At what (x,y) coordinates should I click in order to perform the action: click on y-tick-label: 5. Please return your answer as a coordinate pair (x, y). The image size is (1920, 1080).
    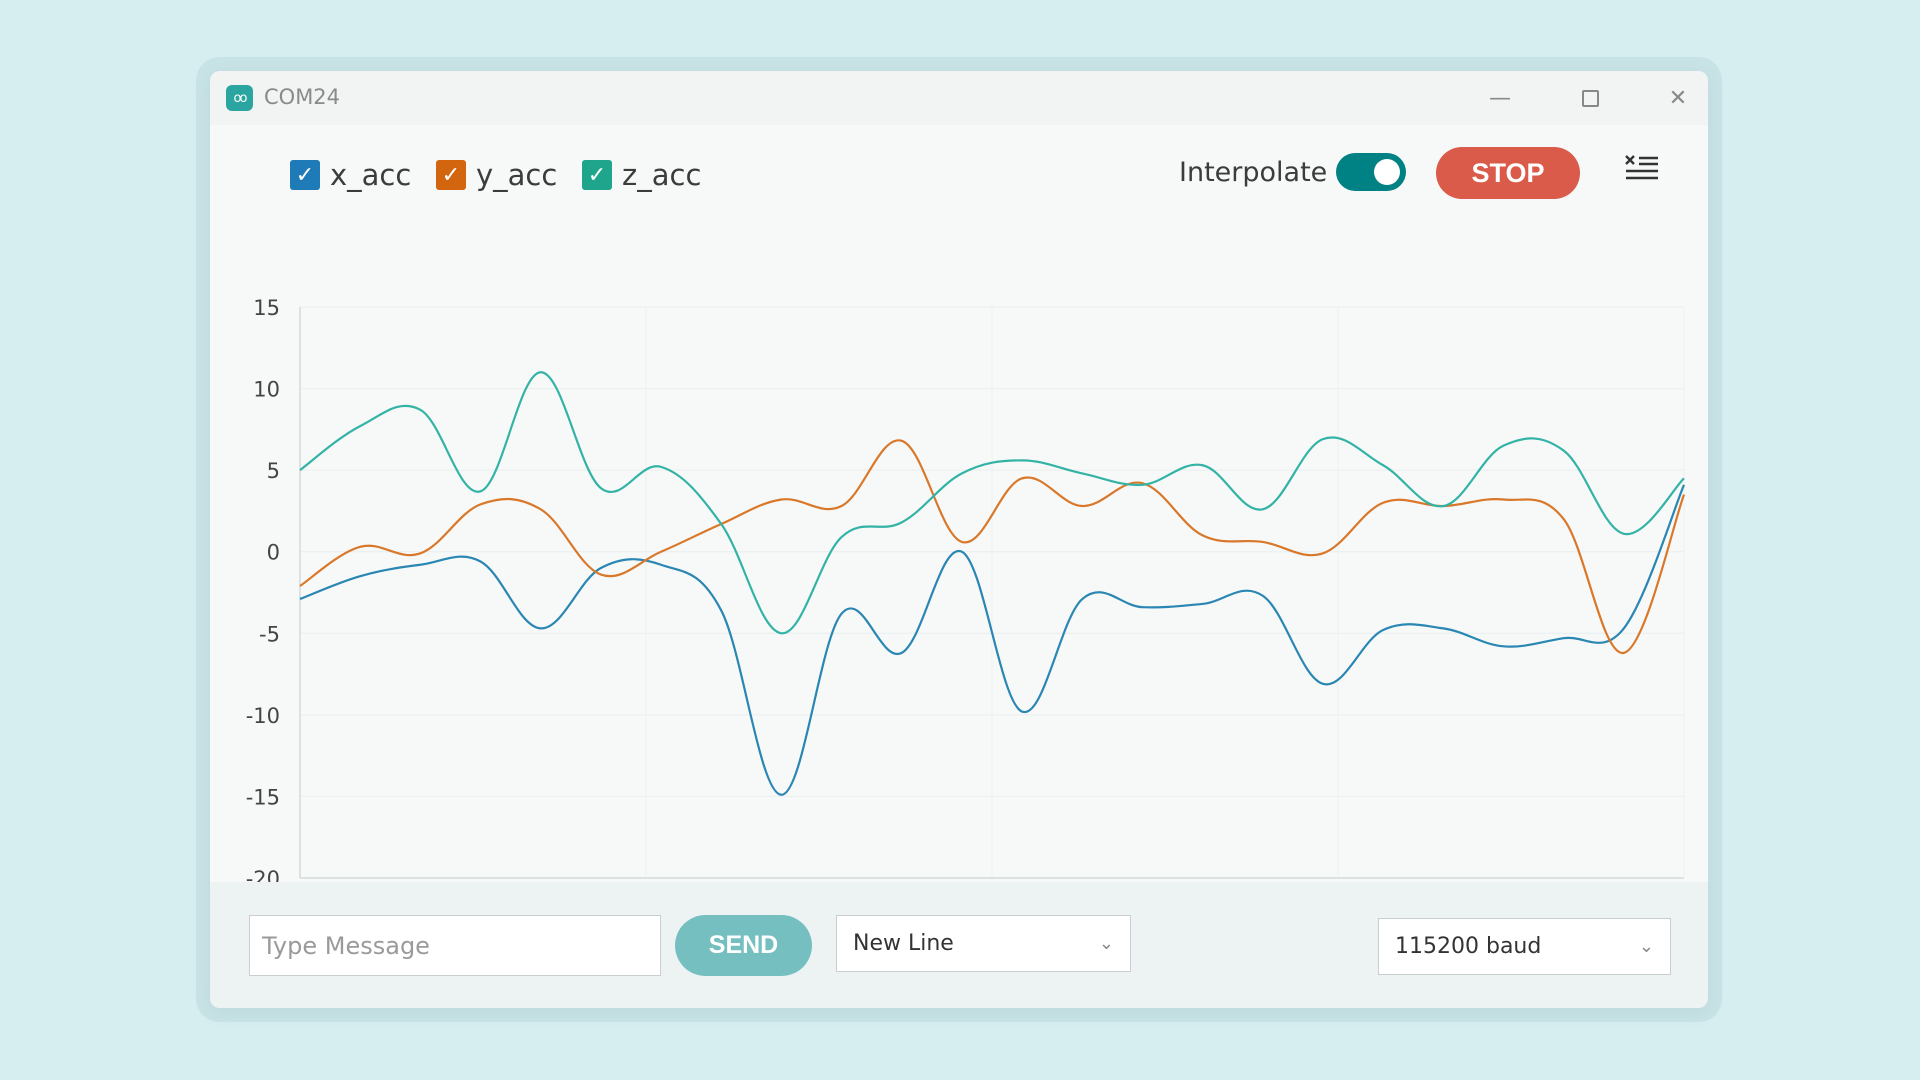
    Looking at the image, I should click on (273, 471).